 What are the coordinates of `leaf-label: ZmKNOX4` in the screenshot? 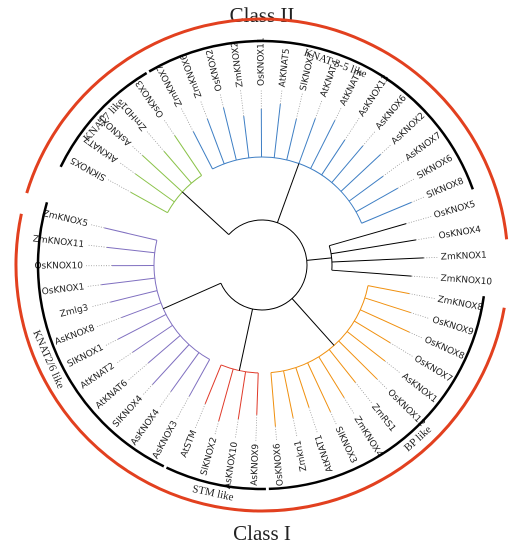 It's located at (368, 437).